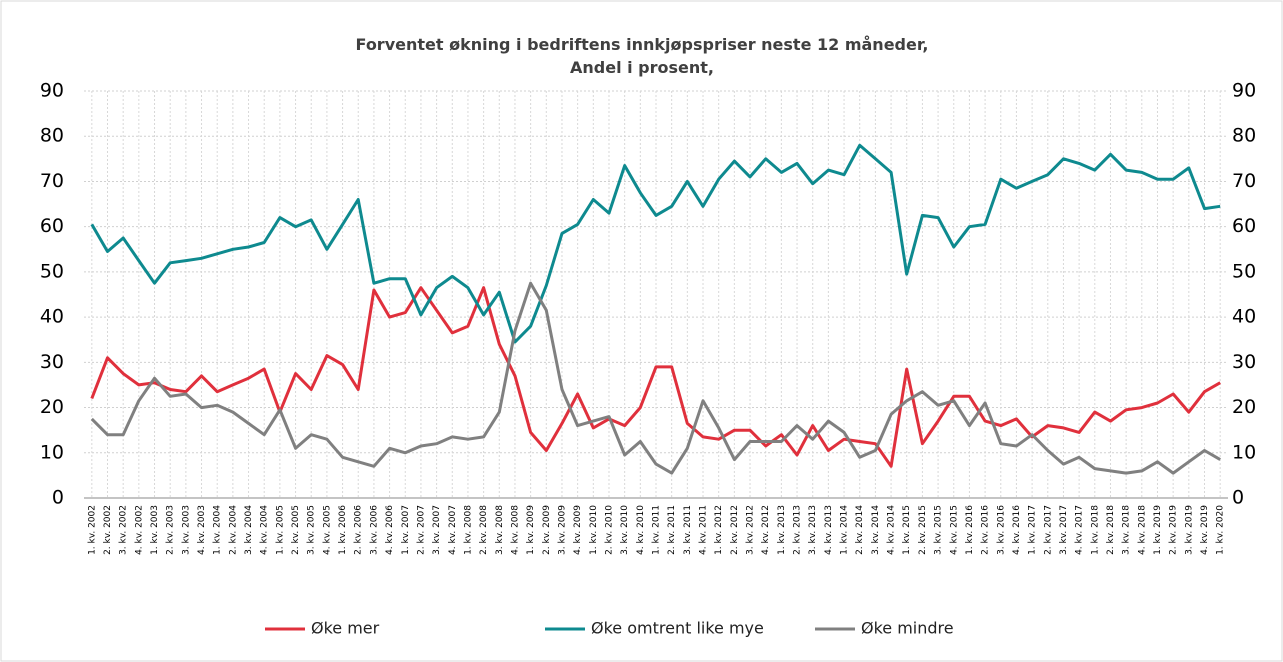 This screenshot has height=662, width=1283. What do you see at coordinates (986, 530) in the screenshot?
I see `x-tick-label: 2. kv. 2016` at bounding box center [986, 530].